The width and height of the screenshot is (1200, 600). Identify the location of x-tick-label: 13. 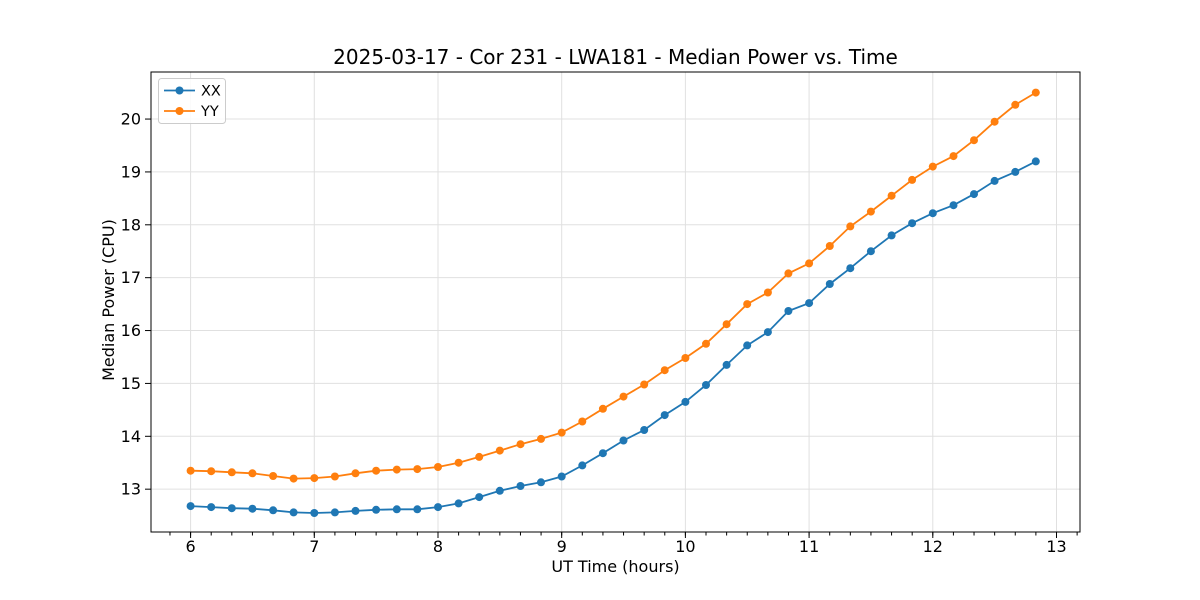
(1056, 546).